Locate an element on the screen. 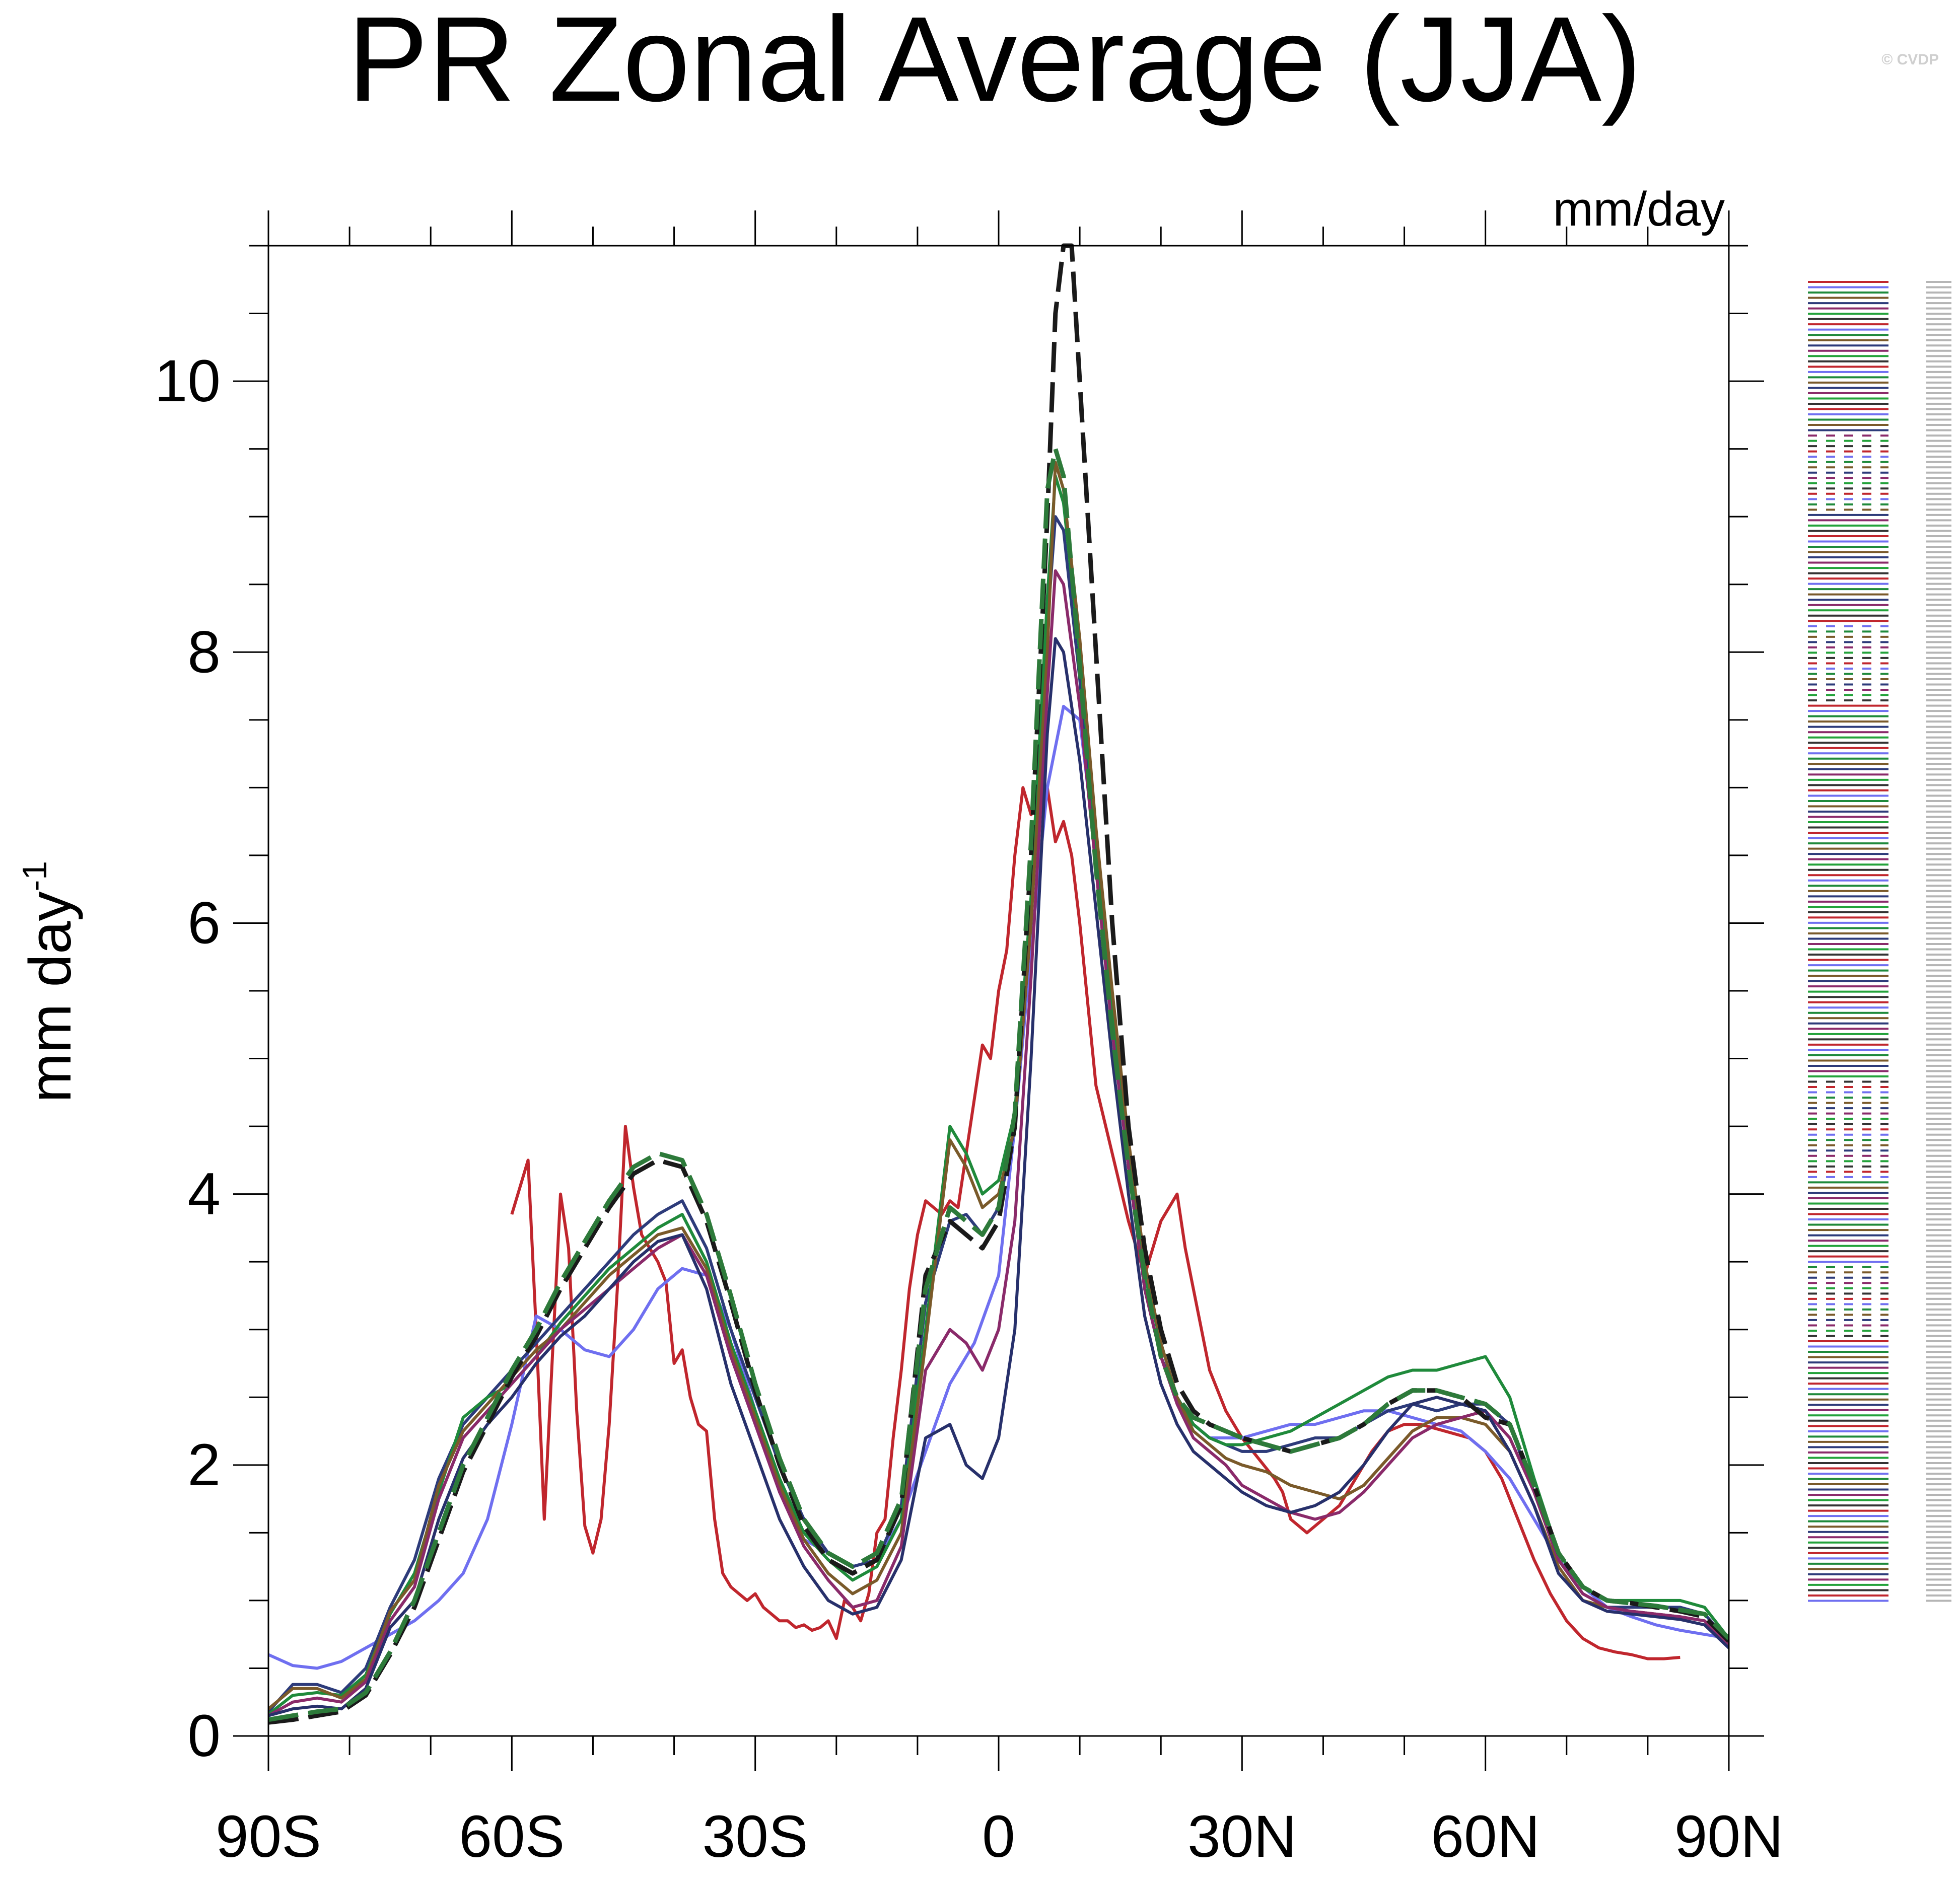 This screenshot has height=1885, width=1960. x-tick-label: 60S is located at coordinates (512, 1836).